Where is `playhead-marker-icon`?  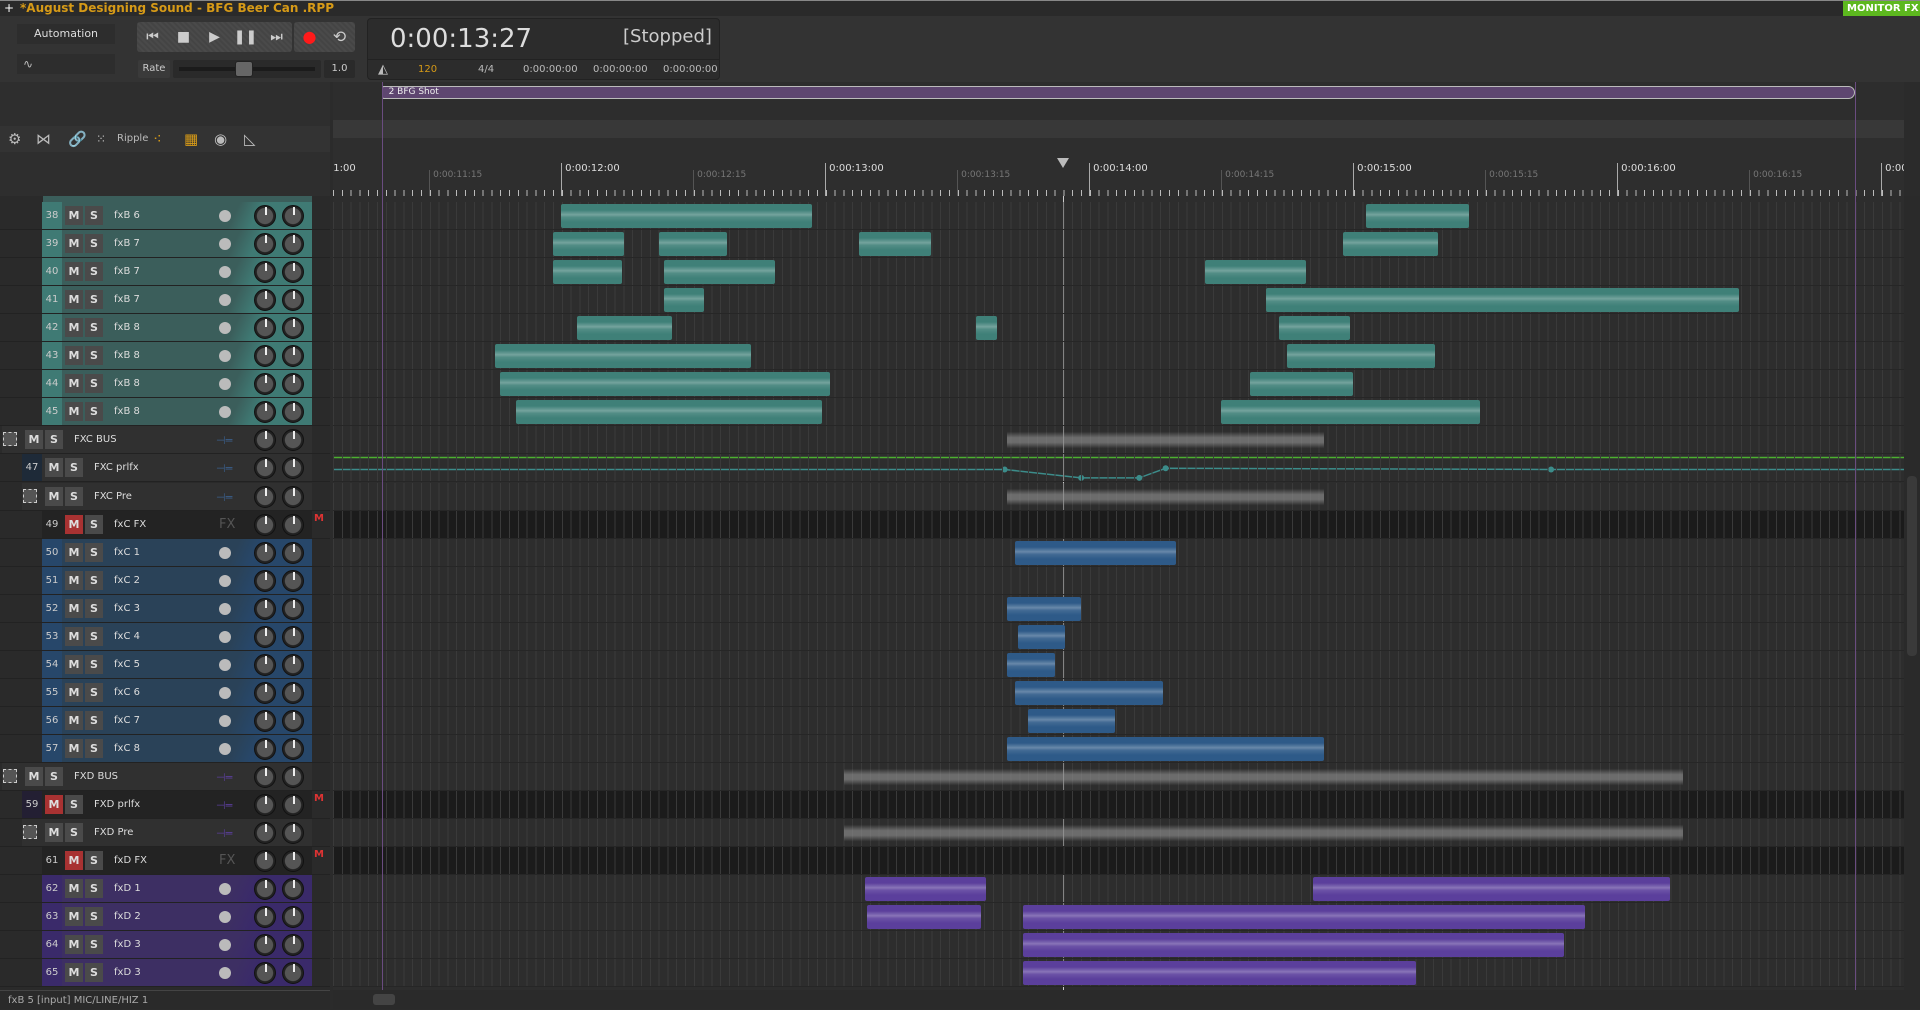 playhead-marker-icon is located at coordinates (1062, 163).